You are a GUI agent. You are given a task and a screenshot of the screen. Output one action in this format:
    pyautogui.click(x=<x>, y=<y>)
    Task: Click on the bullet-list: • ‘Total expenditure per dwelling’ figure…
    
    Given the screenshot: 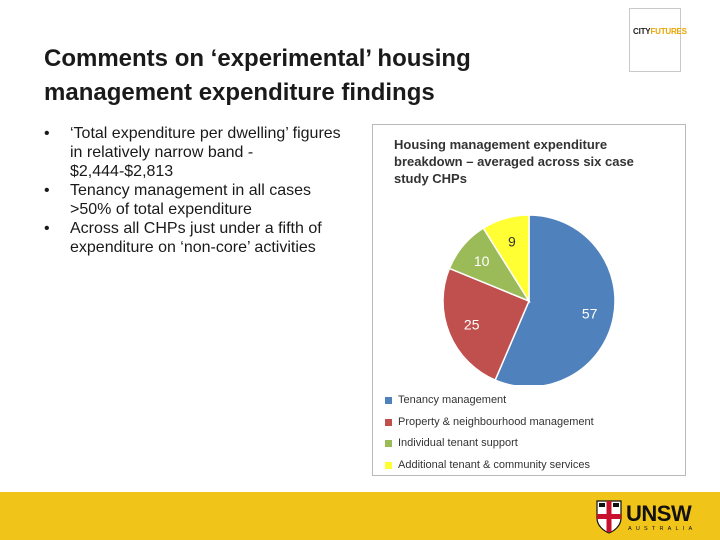 What is the action you would take?
    pyautogui.click(x=199, y=190)
    